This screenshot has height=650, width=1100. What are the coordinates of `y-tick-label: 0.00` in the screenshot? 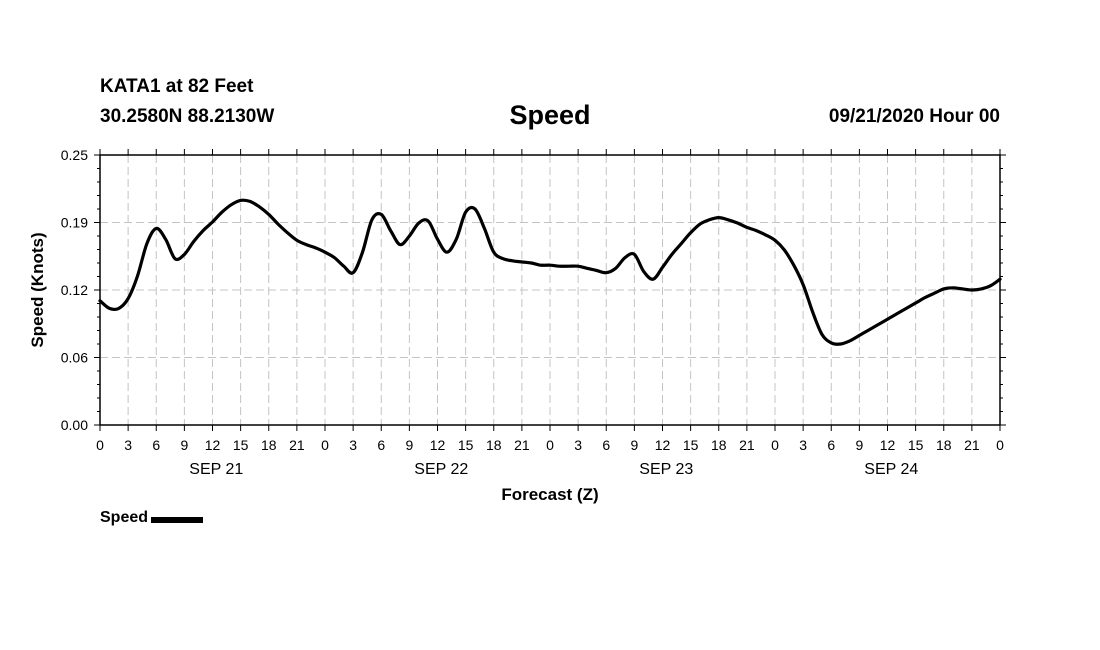 It's located at (74, 425).